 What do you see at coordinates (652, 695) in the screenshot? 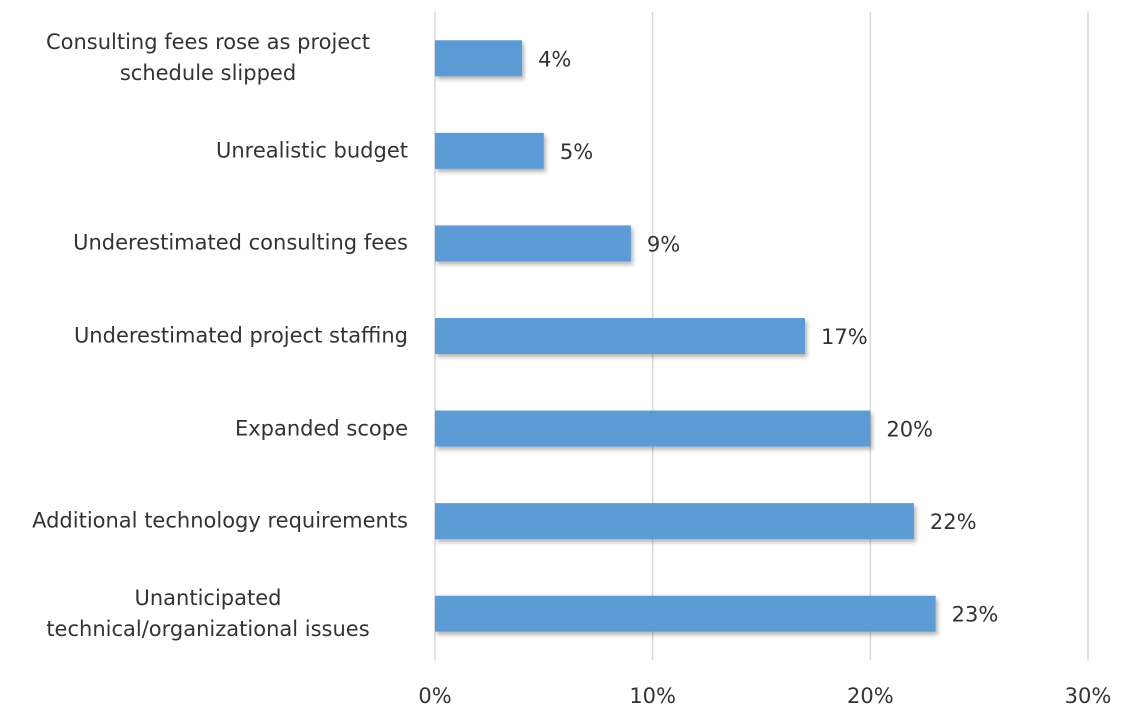
I see `x-tick-label: 10%` at bounding box center [652, 695].